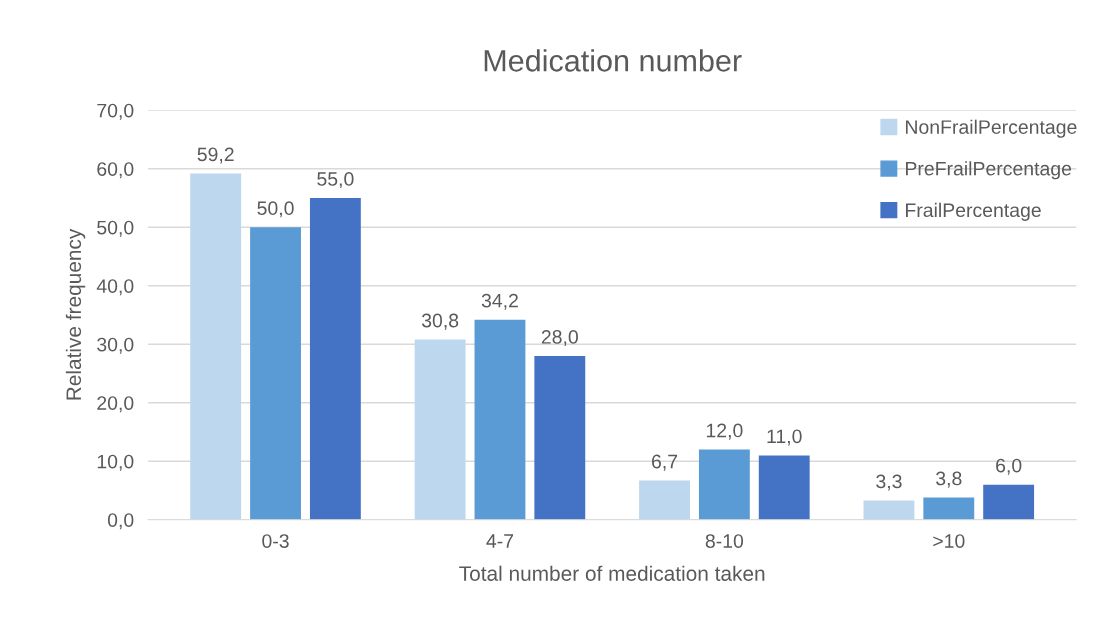 Image resolution: width=1105 pixels, height=630 pixels. I want to click on data-label: 11,0, so click(784, 437).